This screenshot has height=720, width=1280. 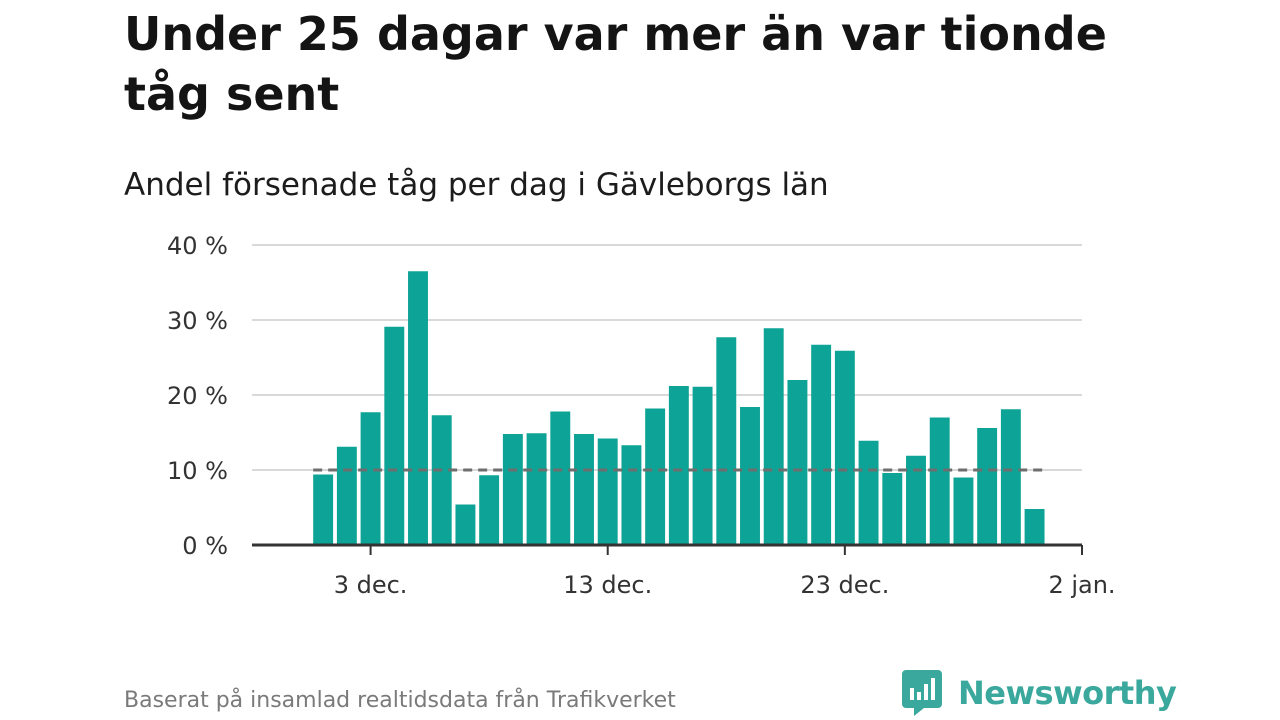 I want to click on x-axis-tick-labels: 3 dec. 13 dec. 23 dec. 2 jan., so click(x=725, y=585).